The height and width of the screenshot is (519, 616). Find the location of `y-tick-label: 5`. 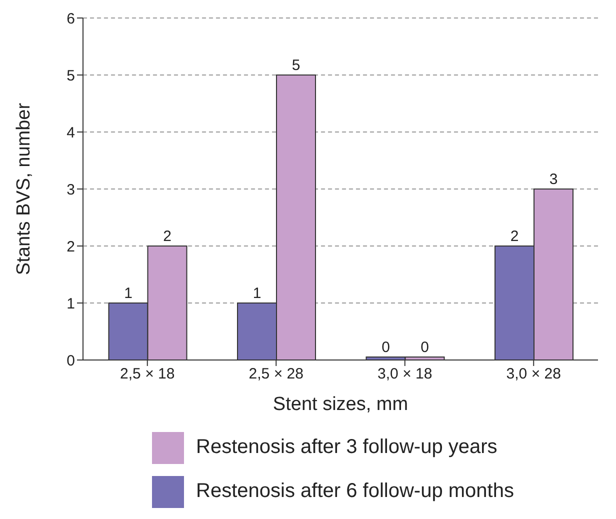

y-tick-label: 5 is located at coordinates (70, 75).